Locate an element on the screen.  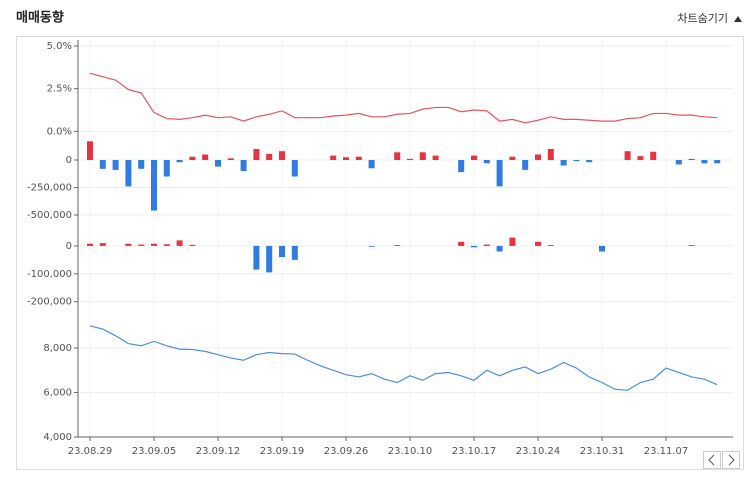
prev-button is located at coordinates (712, 460).